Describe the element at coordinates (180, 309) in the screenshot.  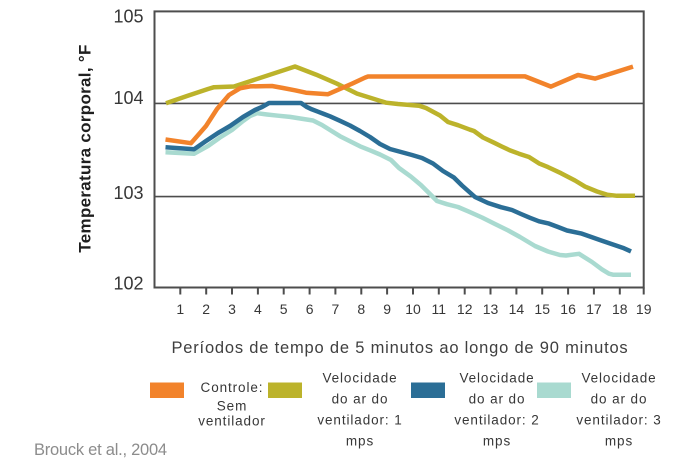
I see `svg-text: 1` at that location.